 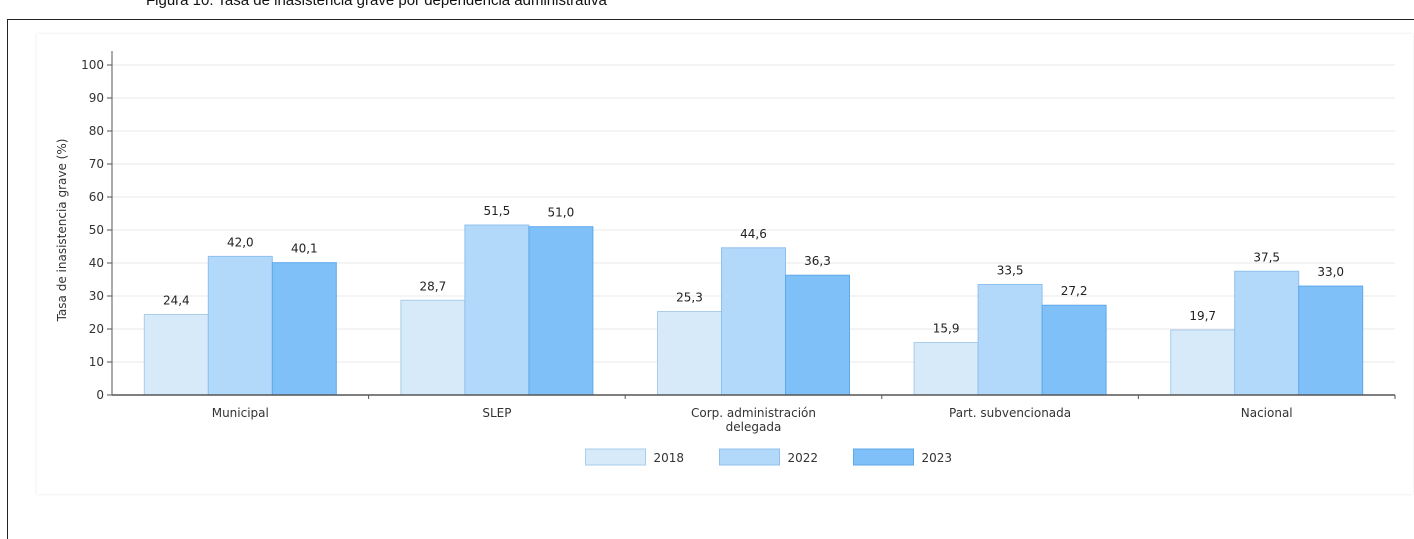 I want to click on data-label: 33,0, so click(x=1330, y=272).